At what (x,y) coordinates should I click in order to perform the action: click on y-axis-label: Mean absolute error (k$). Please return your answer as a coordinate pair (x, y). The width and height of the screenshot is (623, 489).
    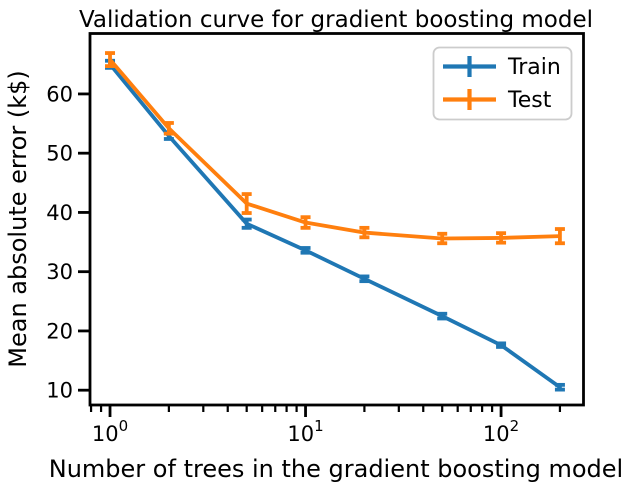
    Looking at the image, I should click on (18, 218).